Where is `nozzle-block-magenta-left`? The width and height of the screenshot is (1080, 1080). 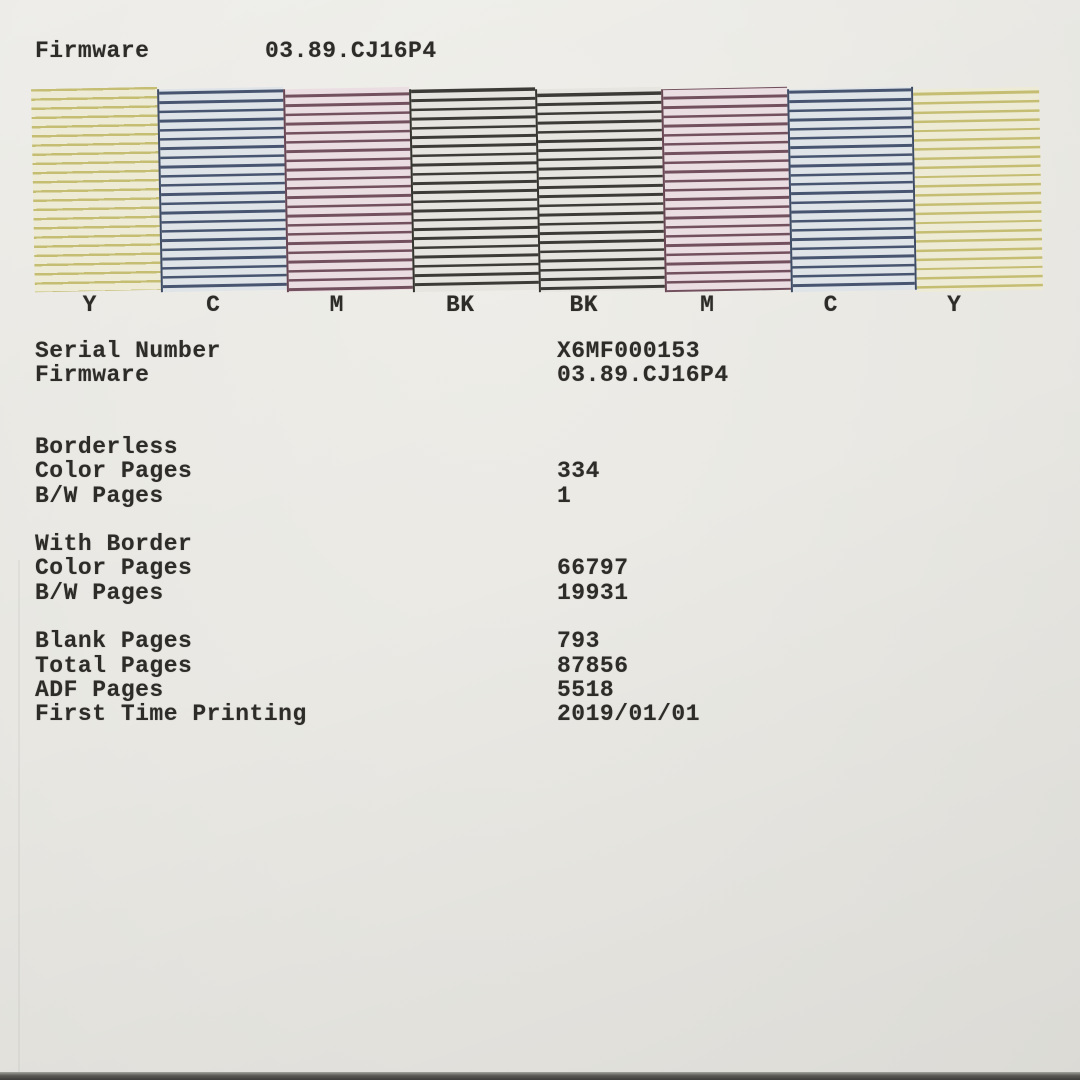
nozzle-block-magenta-left is located at coordinates (348, 189).